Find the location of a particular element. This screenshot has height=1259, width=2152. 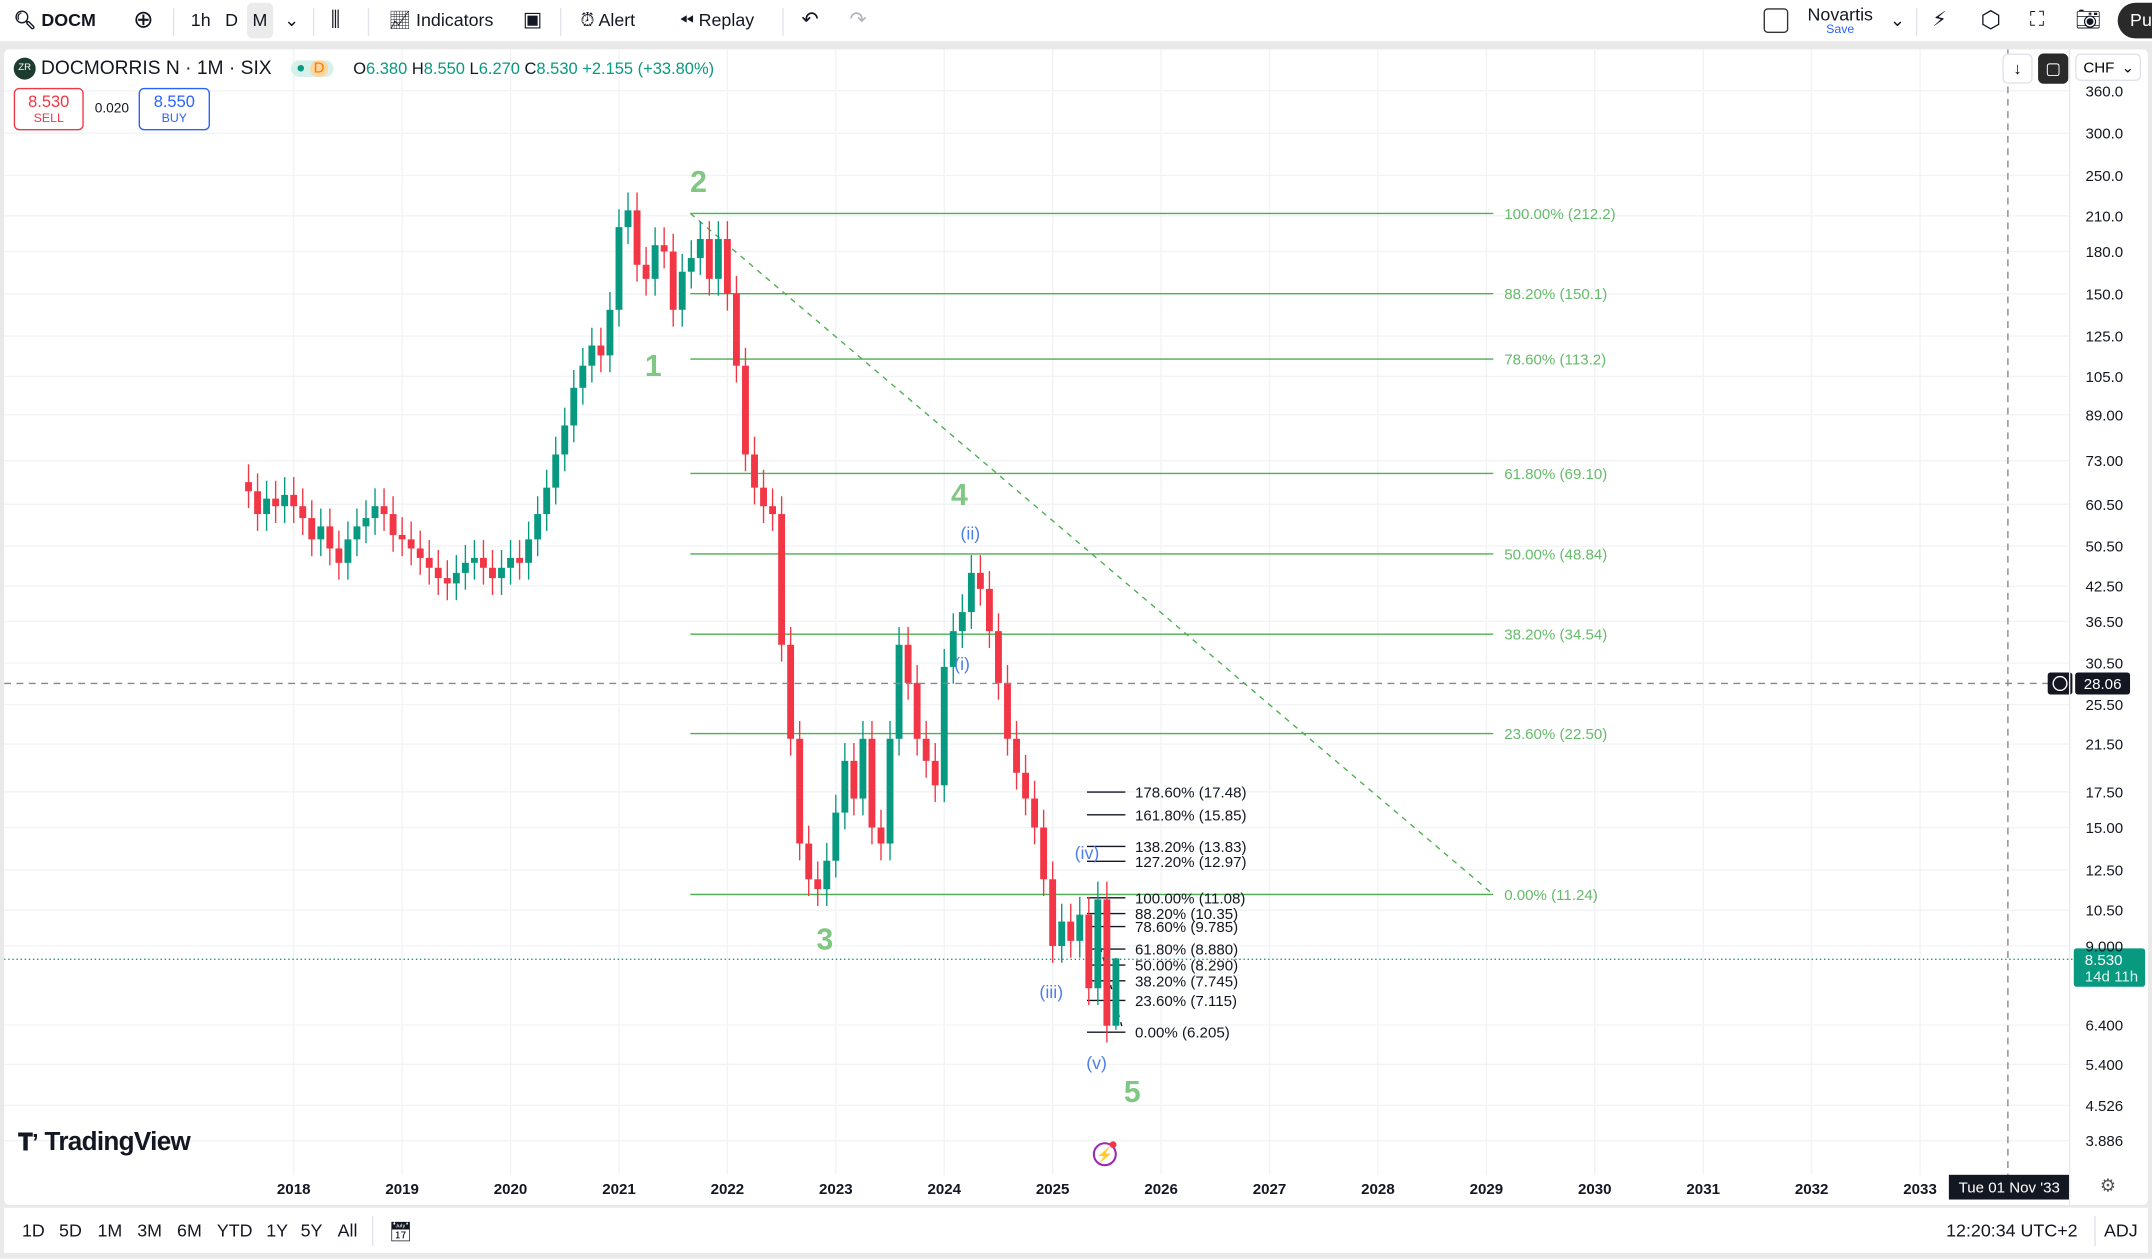

buy-button: 8.550 BUY is located at coordinates (174, 109).